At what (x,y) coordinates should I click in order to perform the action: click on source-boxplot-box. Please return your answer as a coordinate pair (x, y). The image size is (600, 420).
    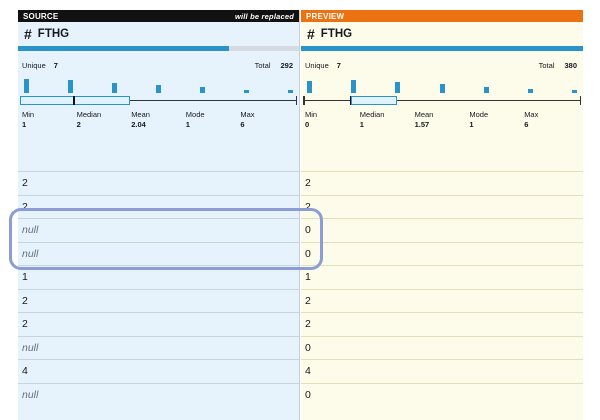
    Looking at the image, I should click on (75, 100).